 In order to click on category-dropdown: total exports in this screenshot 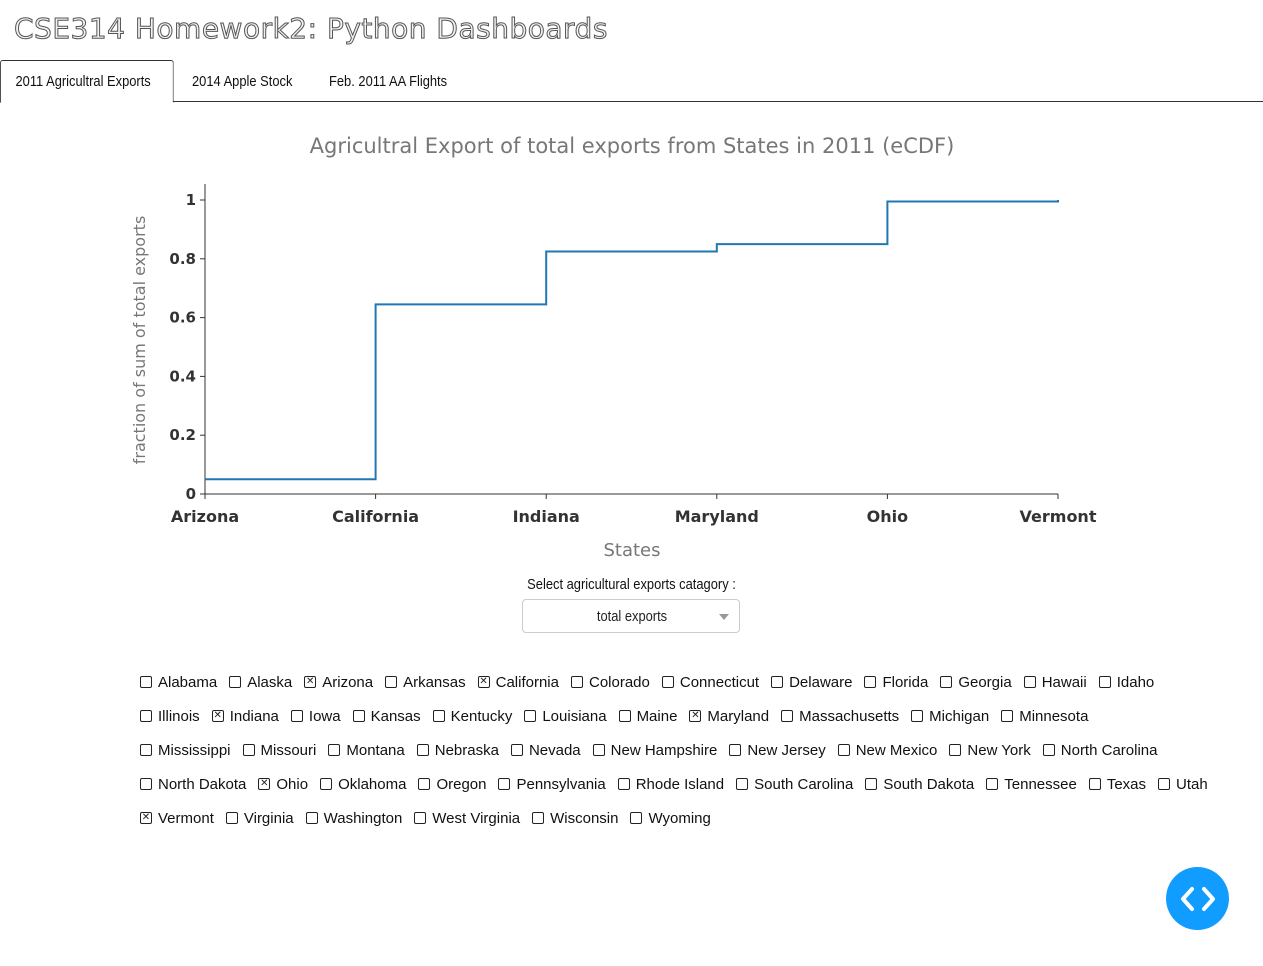, I will do `click(631, 616)`.